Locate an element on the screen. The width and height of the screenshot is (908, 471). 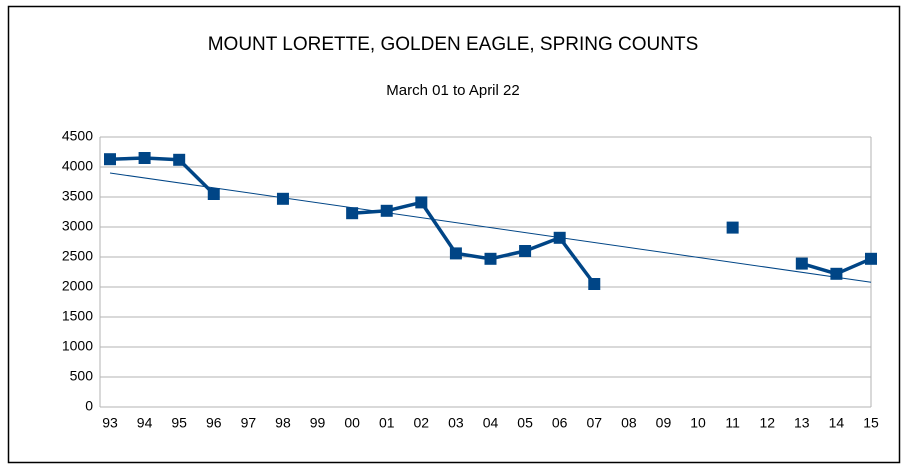
x-tick-label: 02 is located at coordinates (422, 423).